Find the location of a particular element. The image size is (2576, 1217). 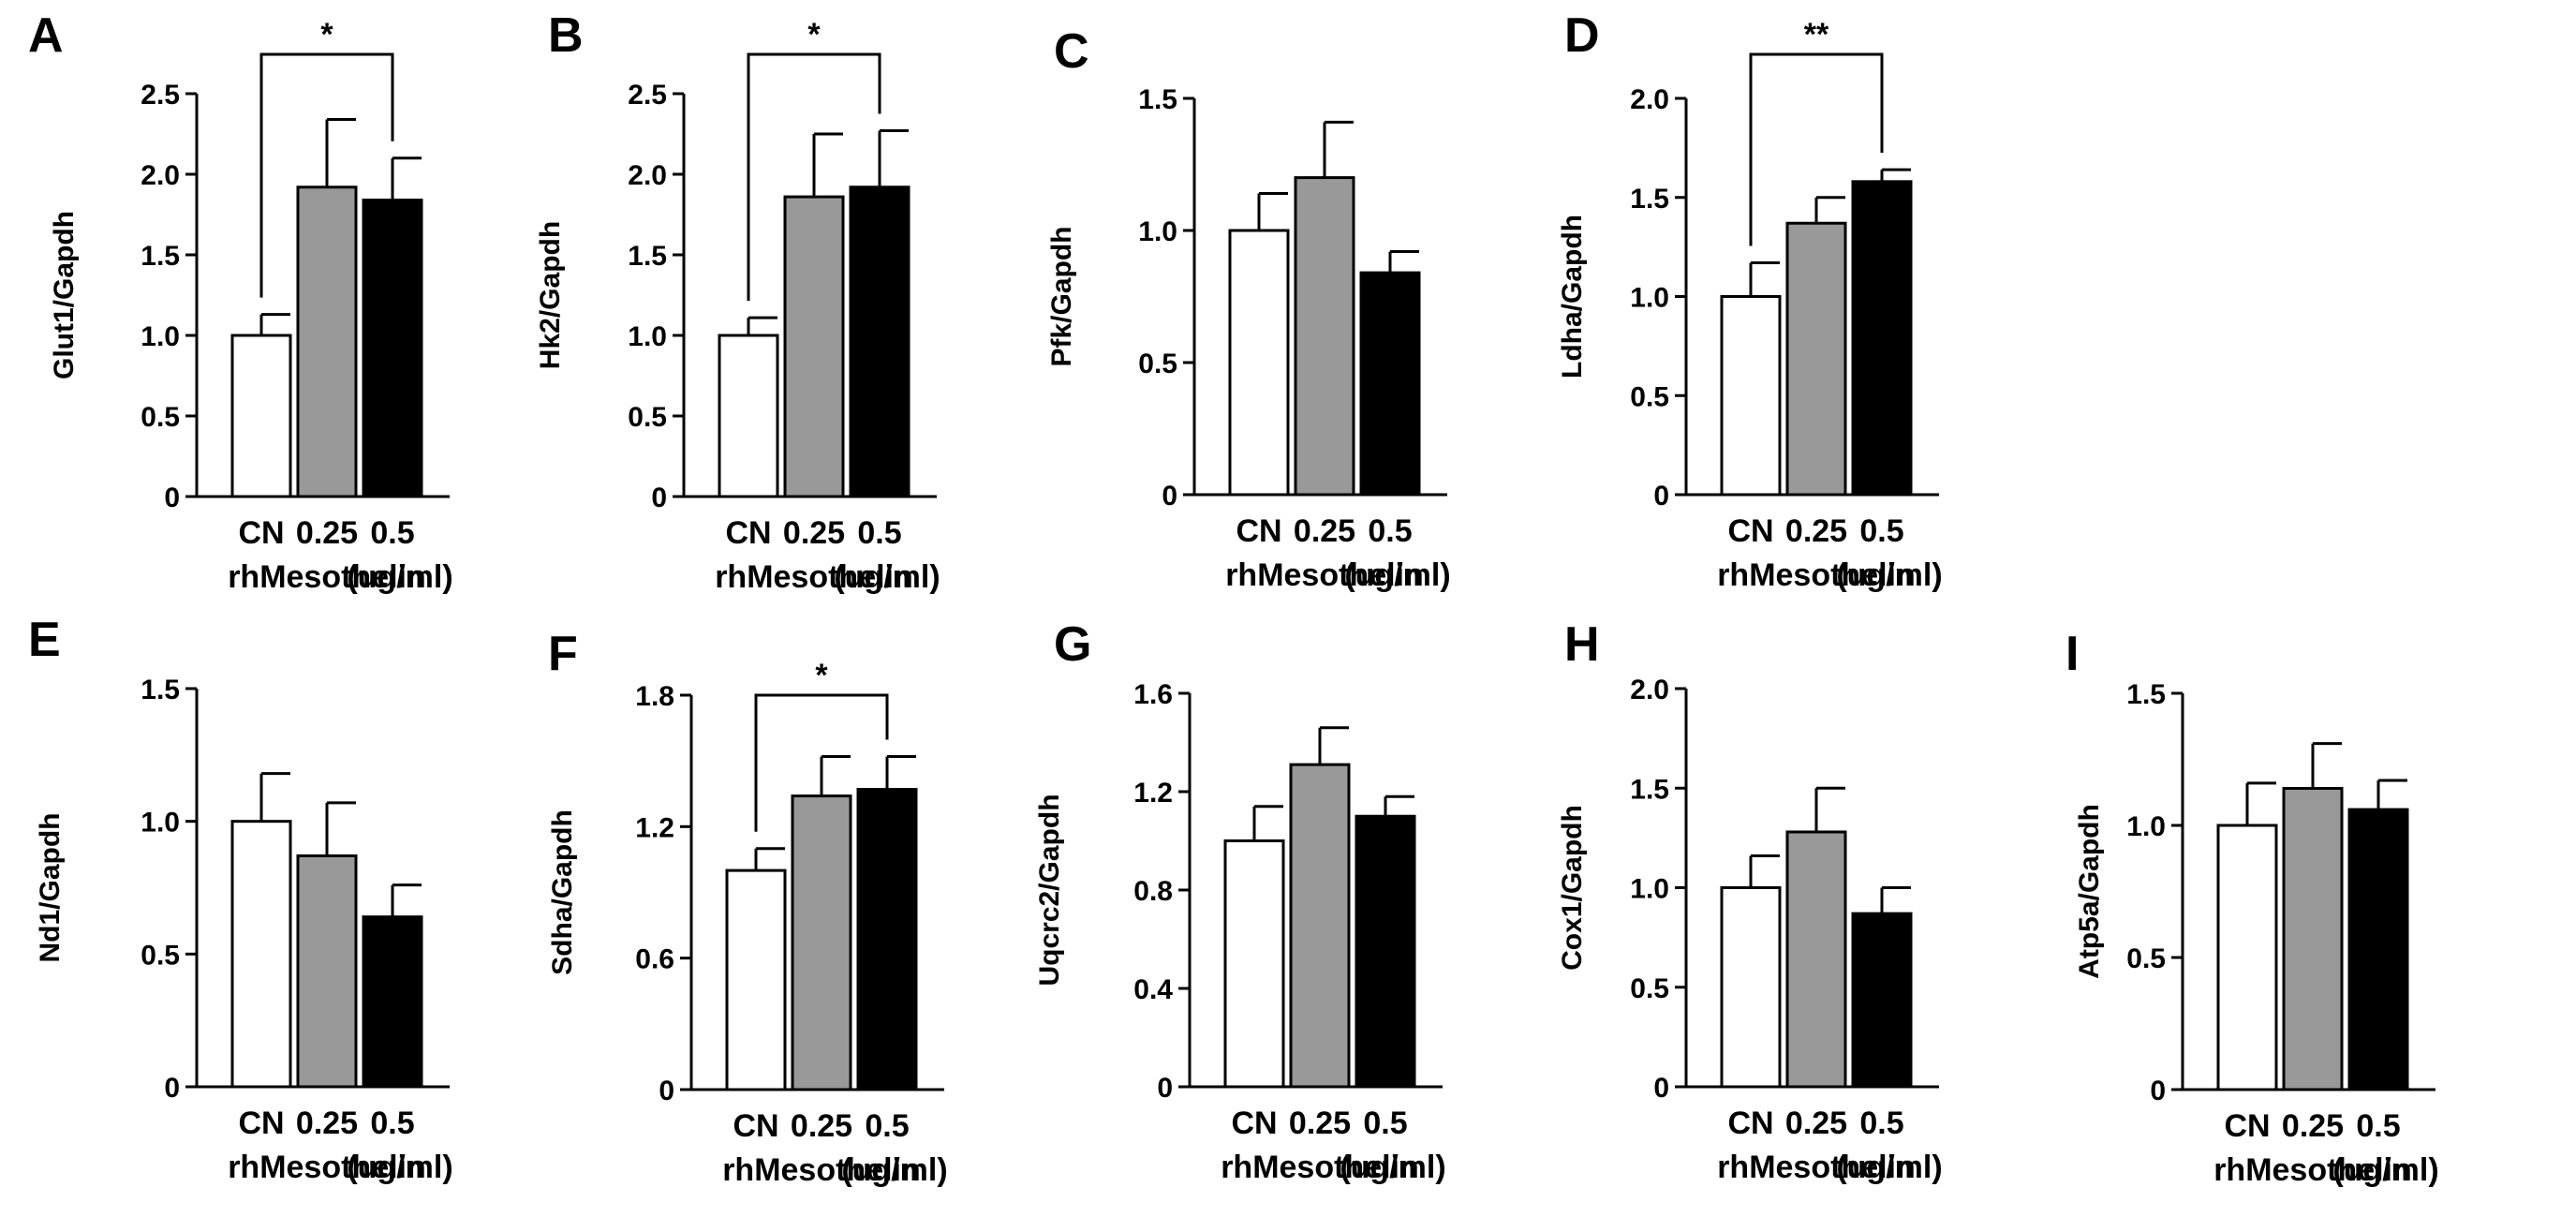

y-tick-label-h-1: 0.5 is located at coordinates (1649, 988).